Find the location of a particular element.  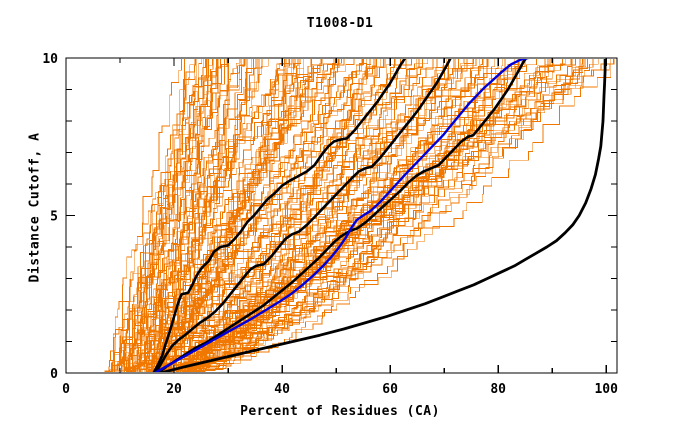

x-tick-label: 60 is located at coordinates (390, 389).